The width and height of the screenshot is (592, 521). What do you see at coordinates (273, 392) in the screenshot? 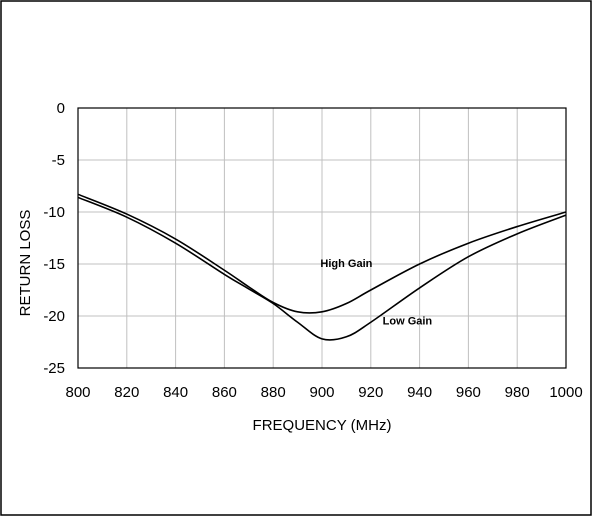
I see `x-tick-label: 880` at bounding box center [273, 392].